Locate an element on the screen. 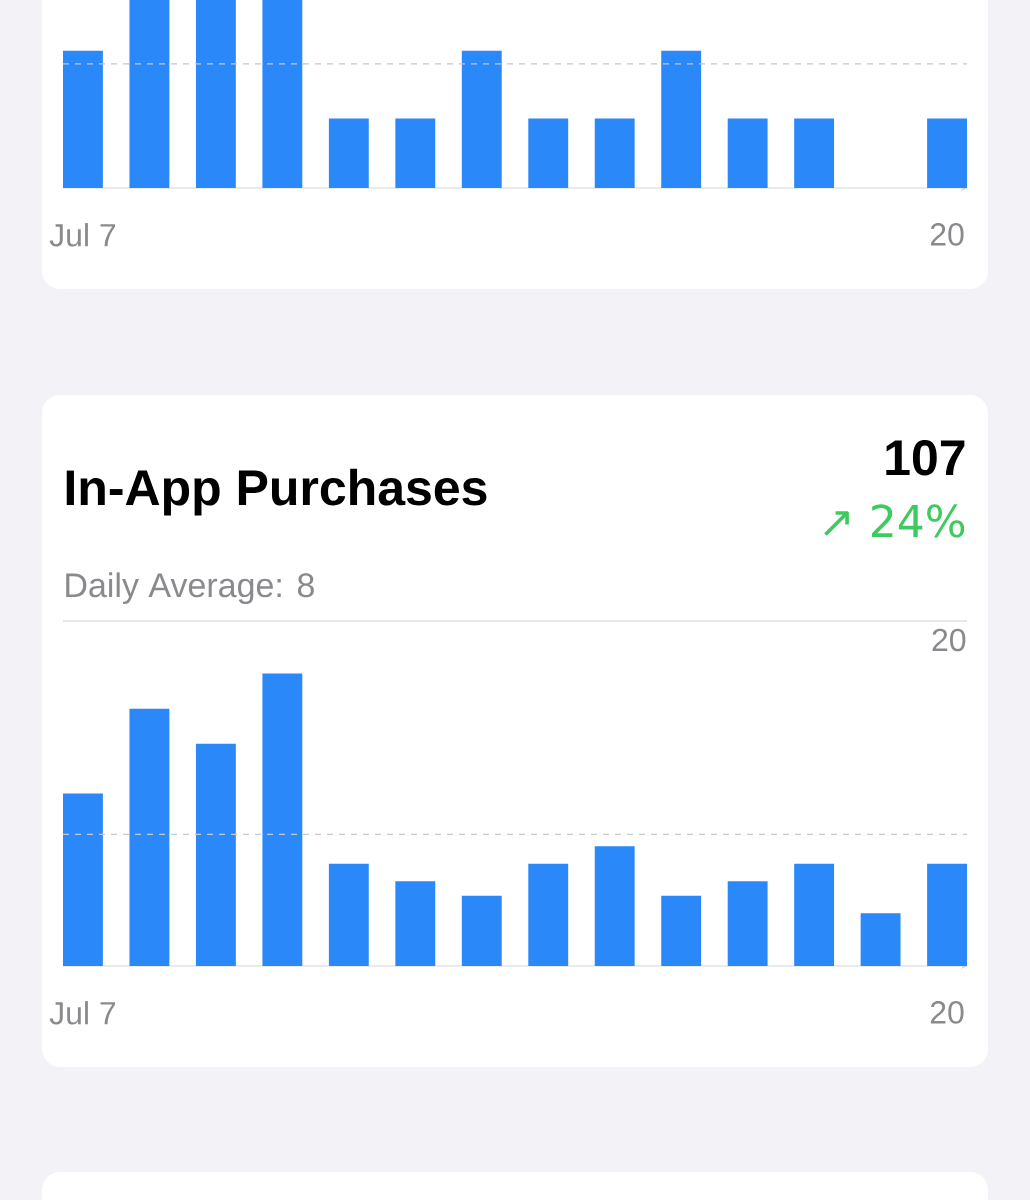 The width and height of the screenshot is (1030, 1200). text: ↗ 24% is located at coordinates (894, 521).